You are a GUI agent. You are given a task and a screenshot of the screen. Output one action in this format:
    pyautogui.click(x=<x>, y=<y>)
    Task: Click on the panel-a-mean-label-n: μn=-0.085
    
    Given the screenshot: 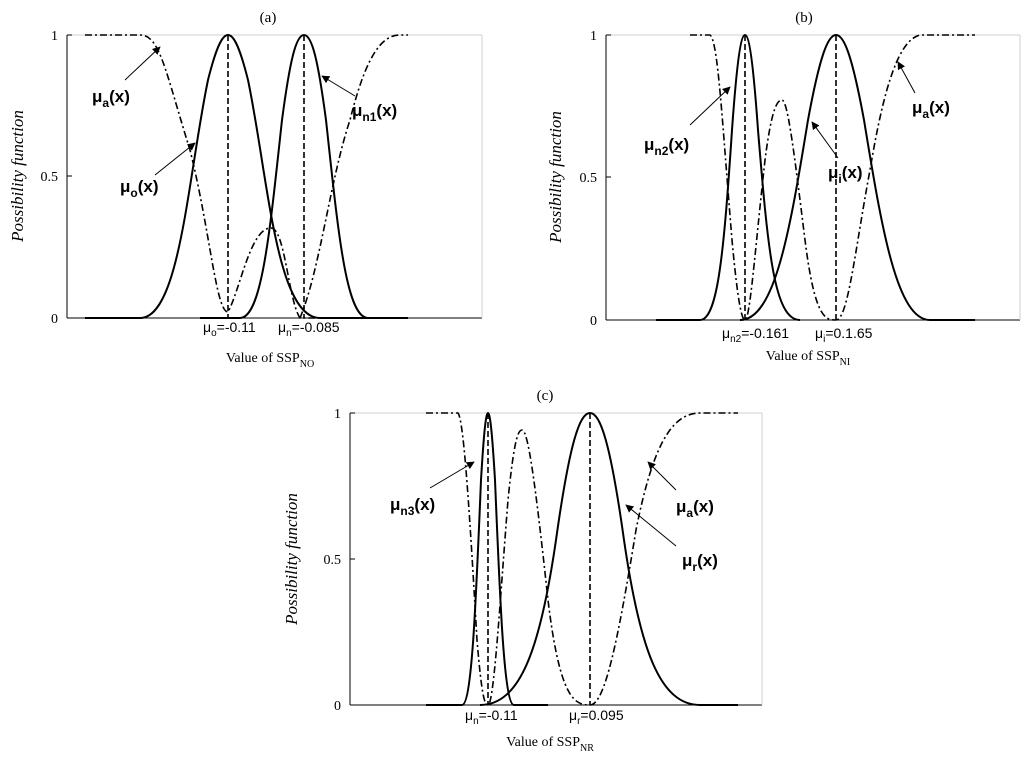 What is the action you would take?
    pyautogui.click(x=309, y=329)
    